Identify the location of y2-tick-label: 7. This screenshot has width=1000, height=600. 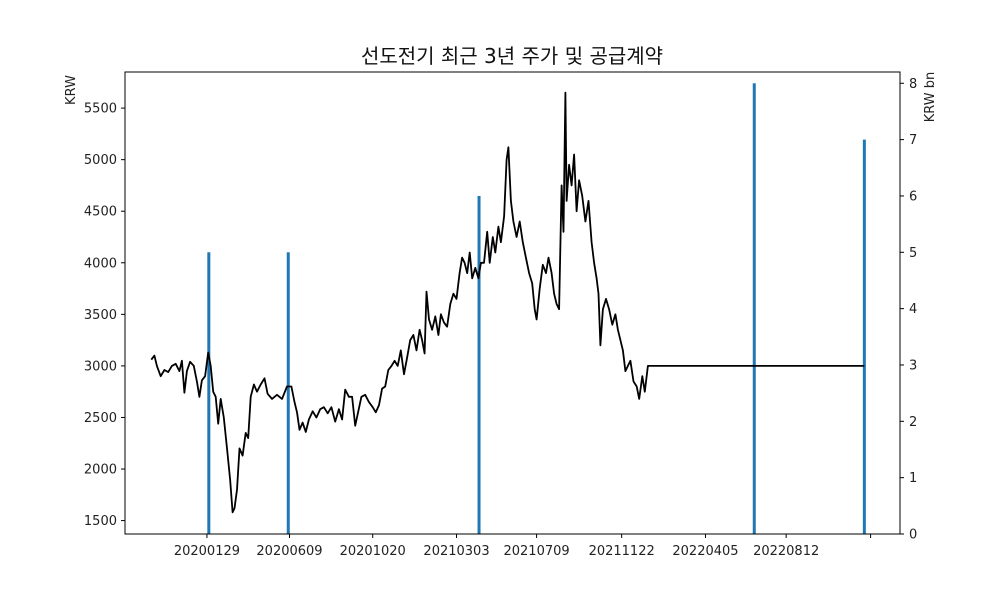
(913, 140).